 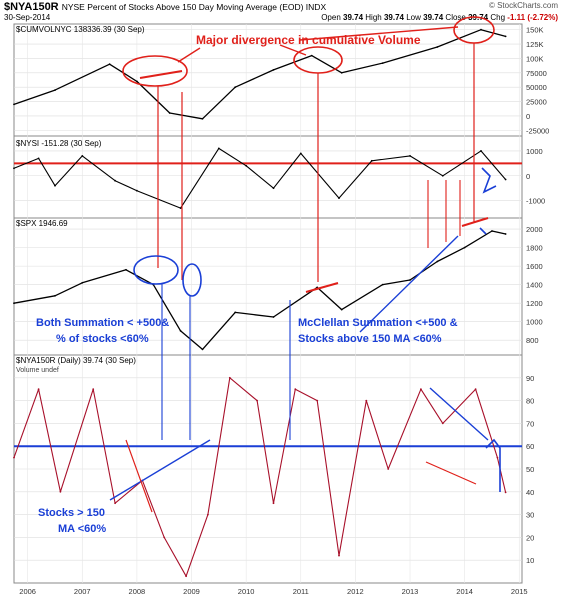 What do you see at coordinates (530, 378) in the screenshot?
I see `y-tick-label: 90` at bounding box center [530, 378].